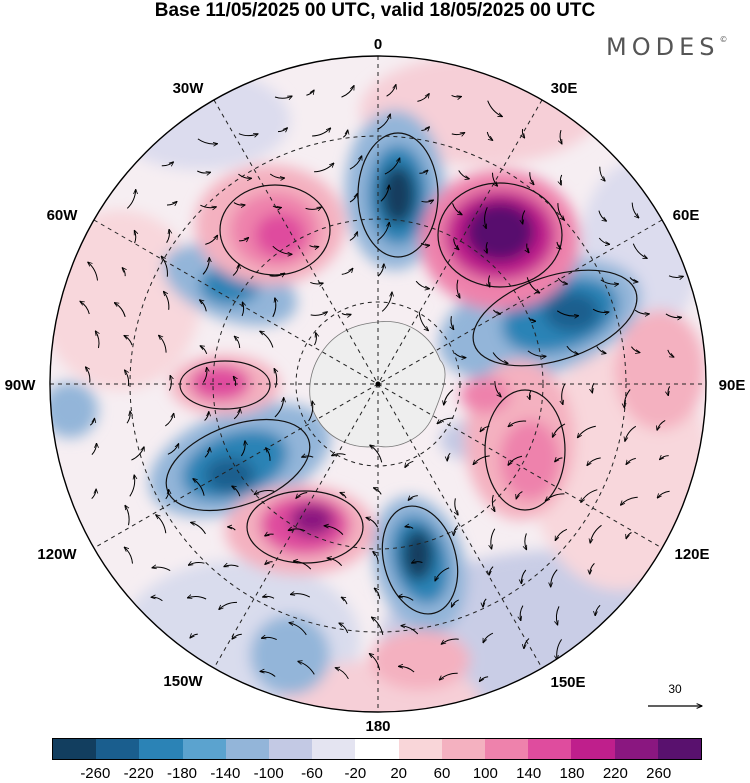 Image resolution: width=750 pixels, height=783 pixels. What do you see at coordinates (615, 773) in the screenshot?
I see `colorbar-tick-label: 220` at bounding box center [615, 773].